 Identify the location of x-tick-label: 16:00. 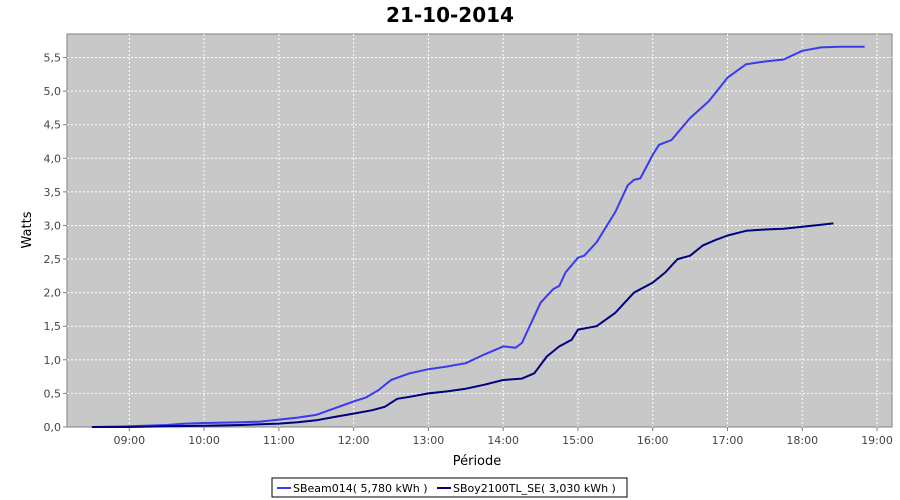
(653, 440).